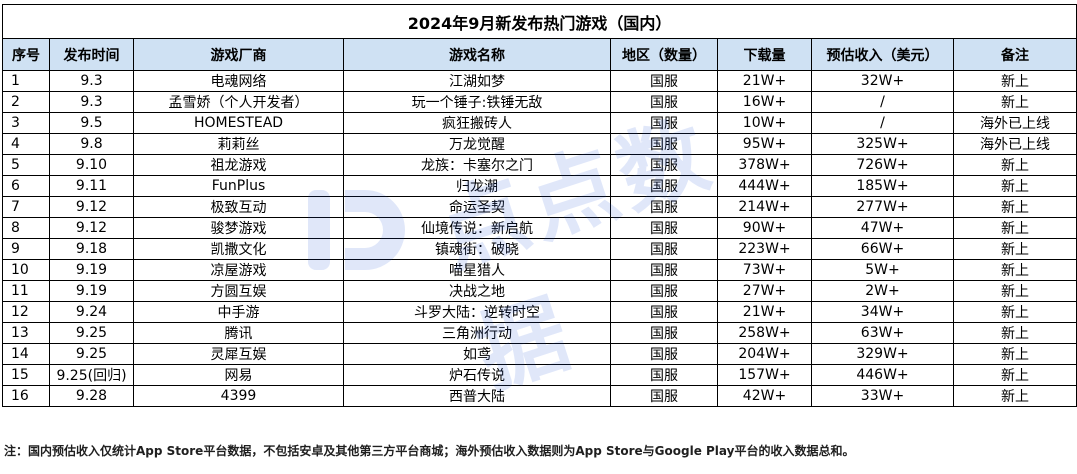 The width and height of the screenshot is (1077, 474). Describe the element at coordinates (26, 270) in the screenshot. I see `index-cell: 10` at that location.